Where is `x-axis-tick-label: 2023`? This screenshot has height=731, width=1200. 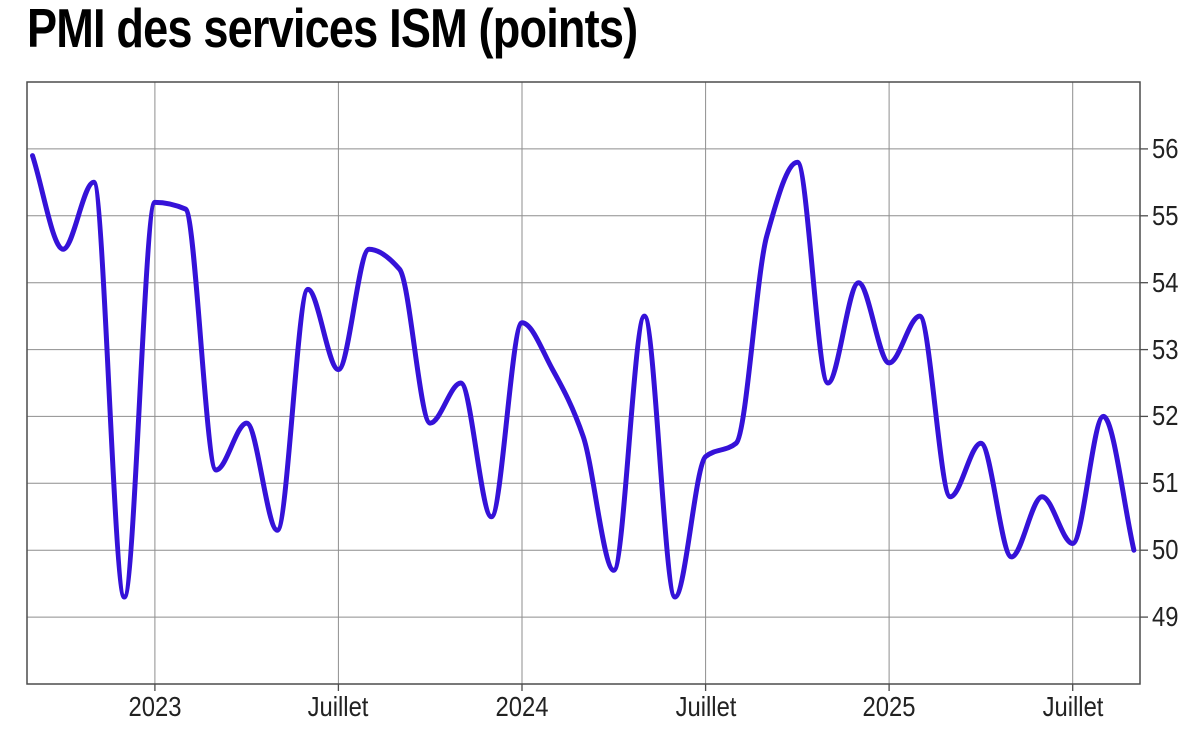 x-axis-tick-label: 2023 is located at coordinates (155, 706).